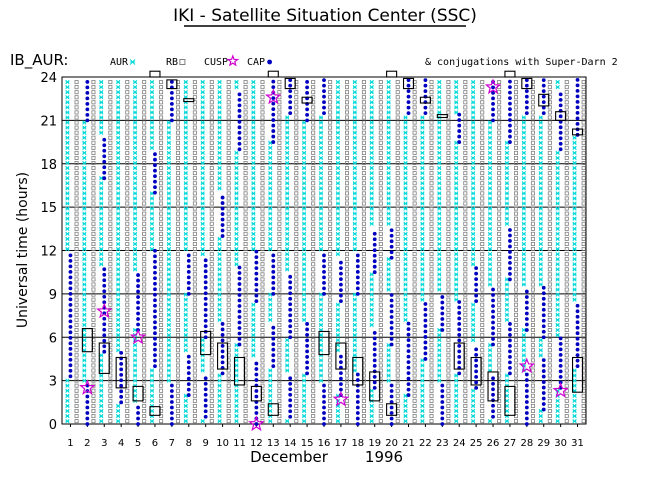 The image size is (650, 500). I want to click on x-tick-label-20: 20, so click(391, 443).